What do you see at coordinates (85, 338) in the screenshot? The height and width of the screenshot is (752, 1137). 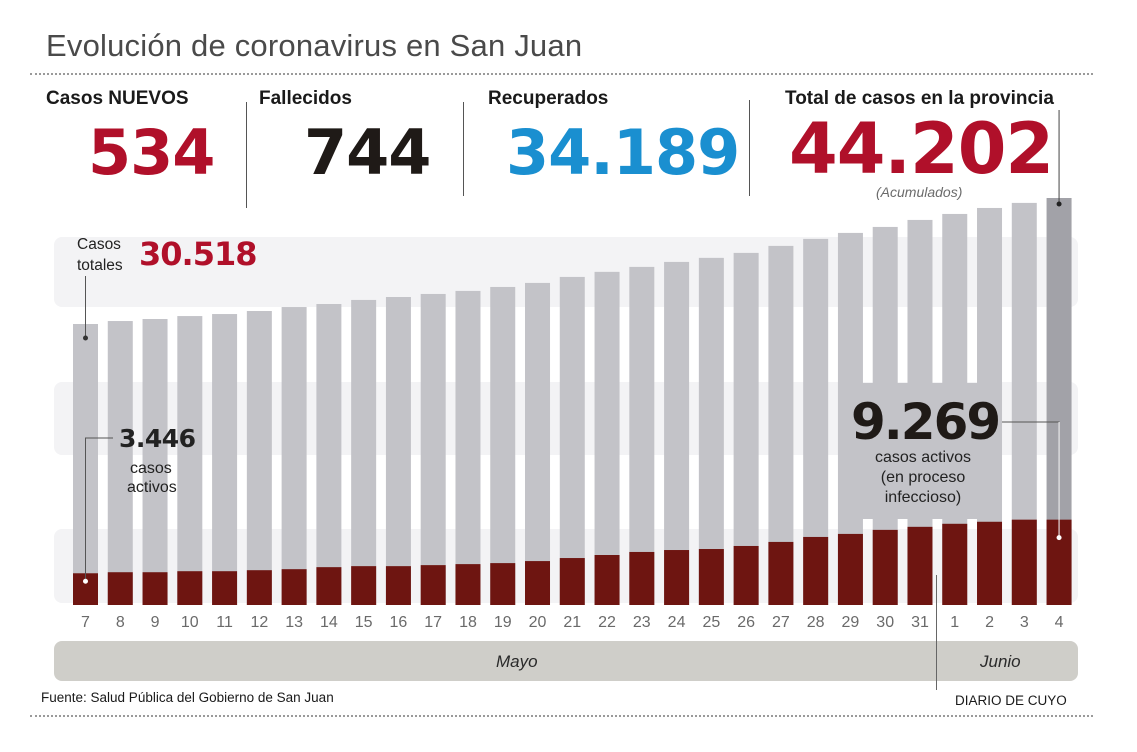 I see `leader-dot-total` at bounding box center [85, 338].